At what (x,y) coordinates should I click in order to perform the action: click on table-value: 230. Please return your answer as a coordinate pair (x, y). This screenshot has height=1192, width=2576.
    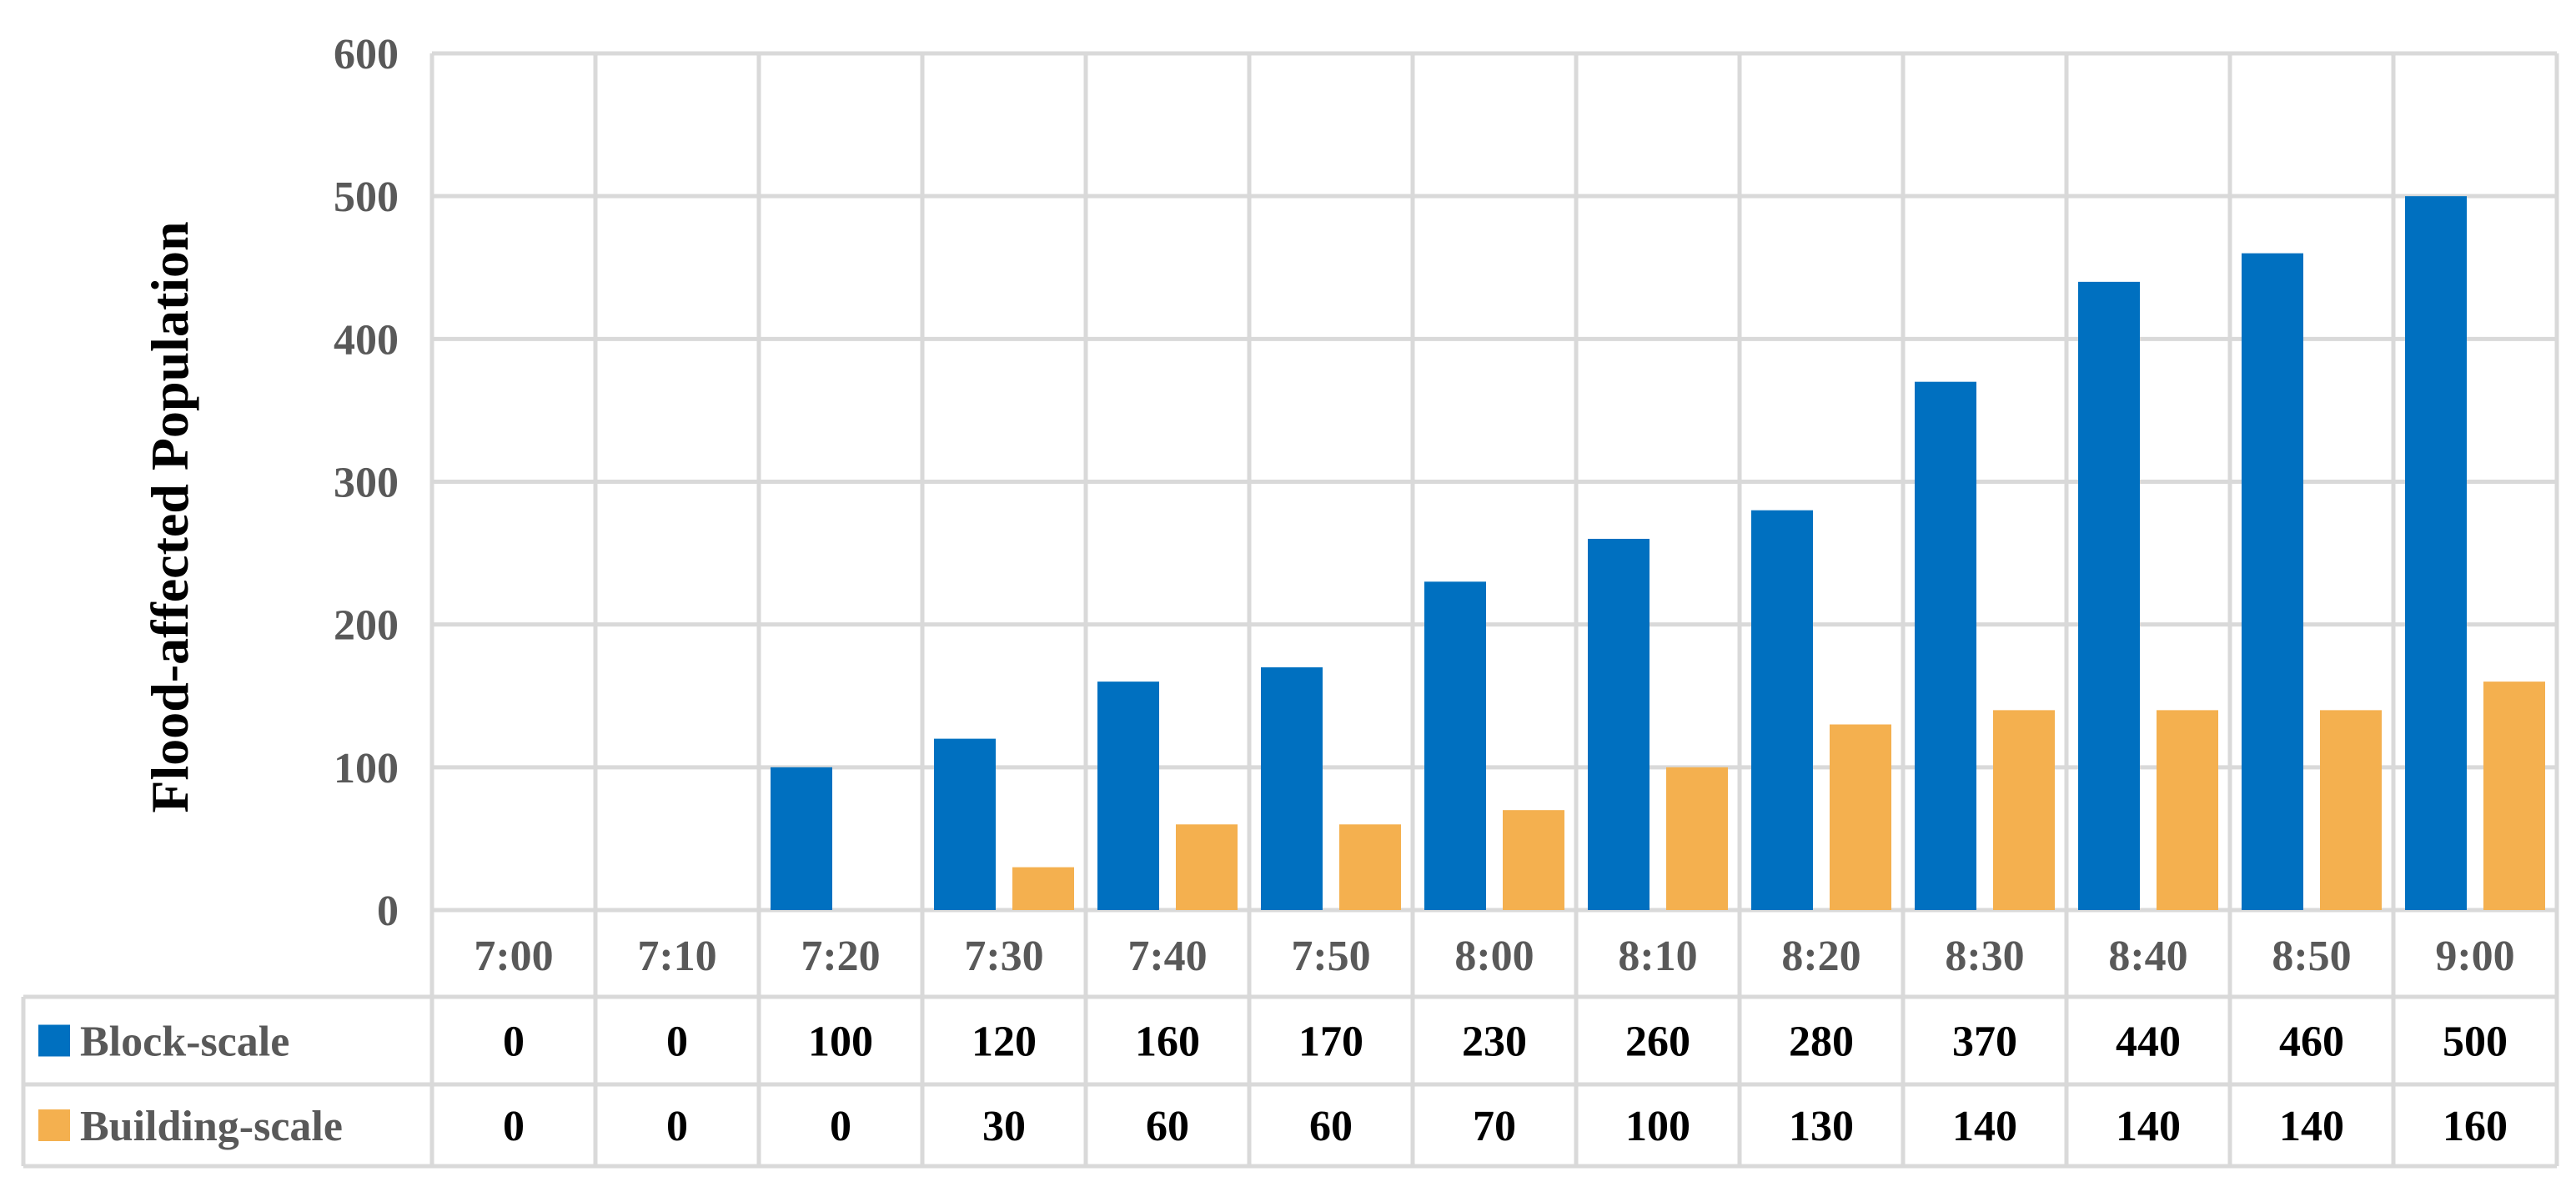
    Looking at the image, I should click on (1494, 1042).